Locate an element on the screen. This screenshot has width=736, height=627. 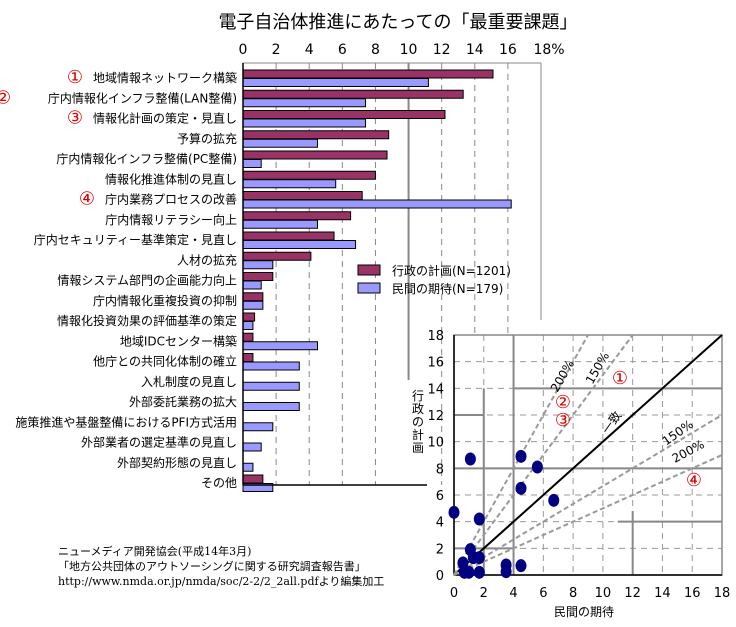
scatter-y-tick: 18 is located at coordinates (435, 336).